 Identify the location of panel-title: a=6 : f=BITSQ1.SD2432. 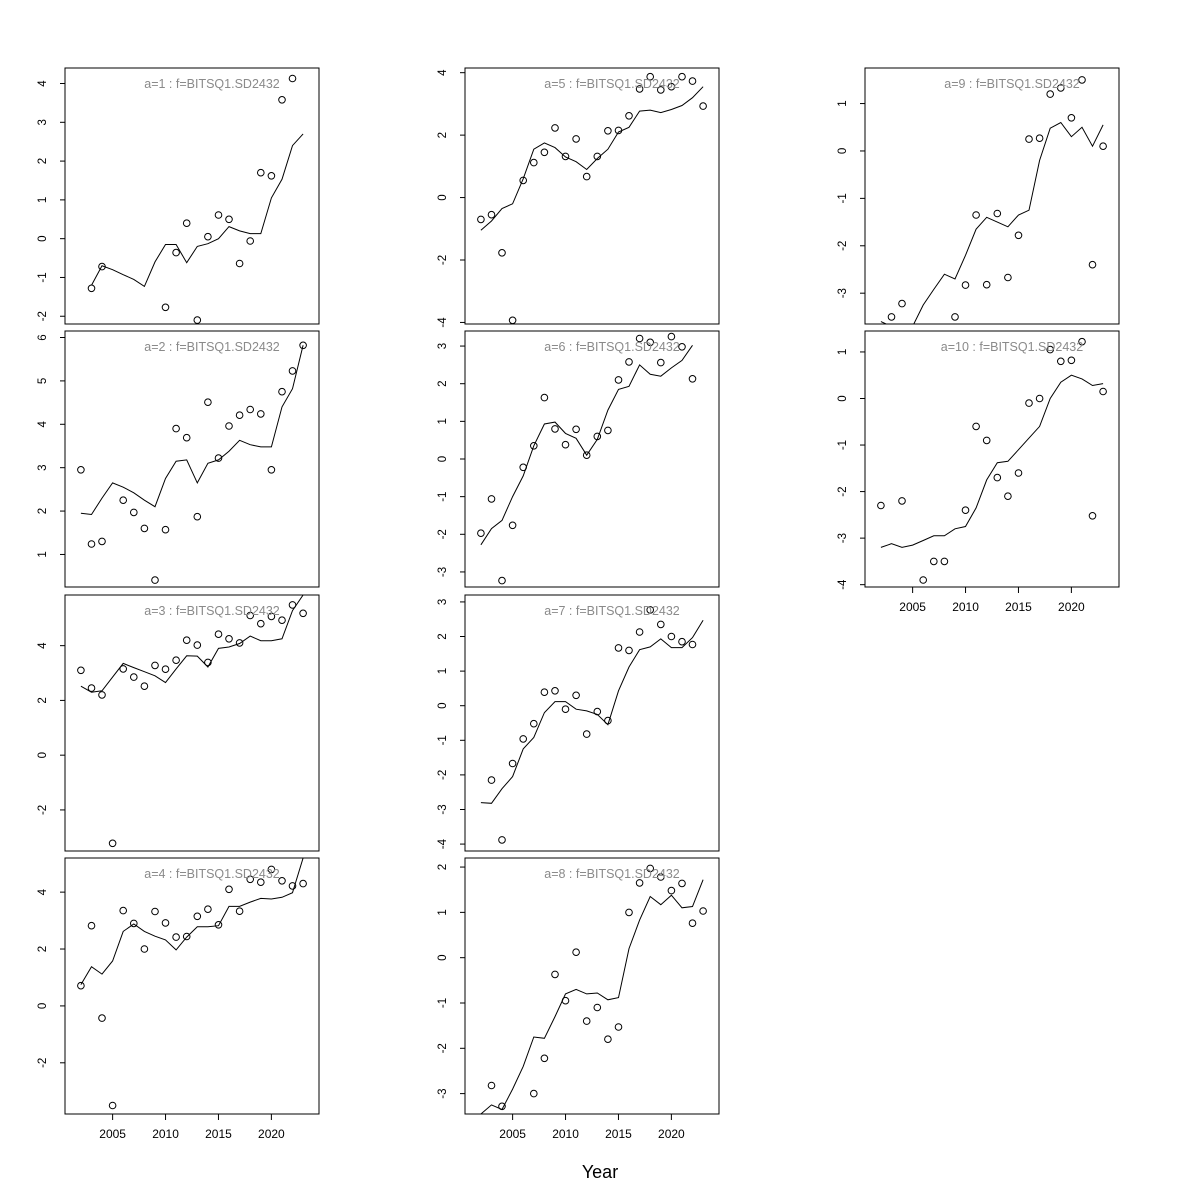
(612, 347).